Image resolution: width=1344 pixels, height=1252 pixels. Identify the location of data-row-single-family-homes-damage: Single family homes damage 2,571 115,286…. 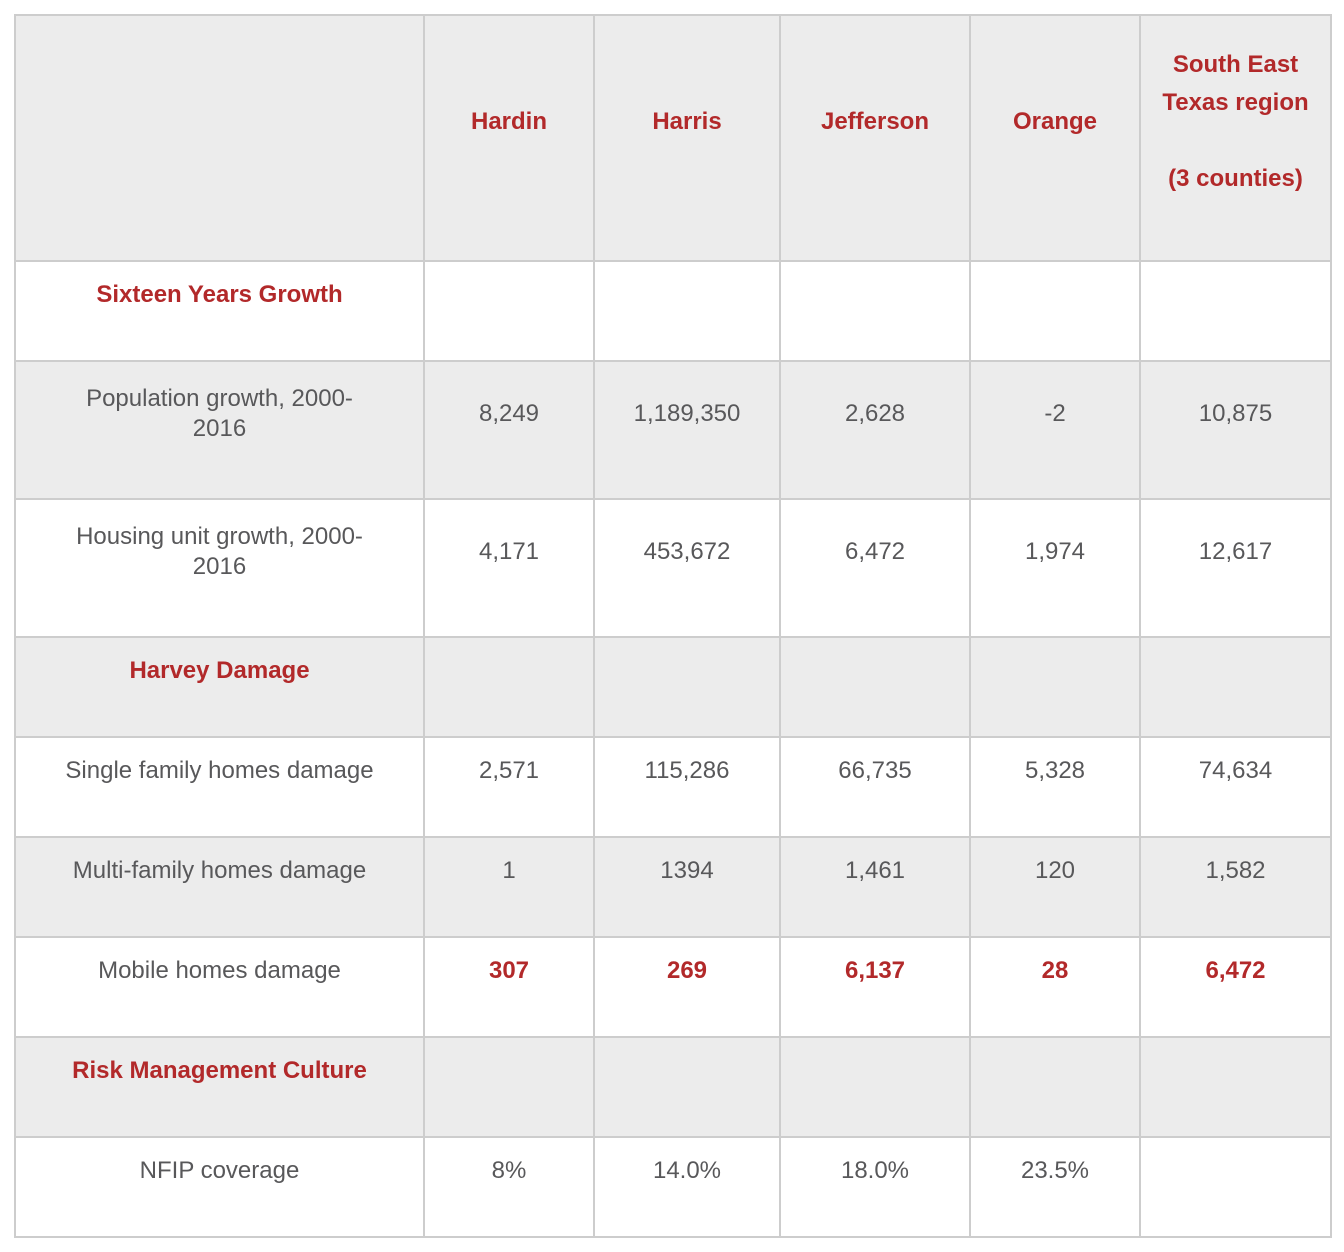
(673, 787).